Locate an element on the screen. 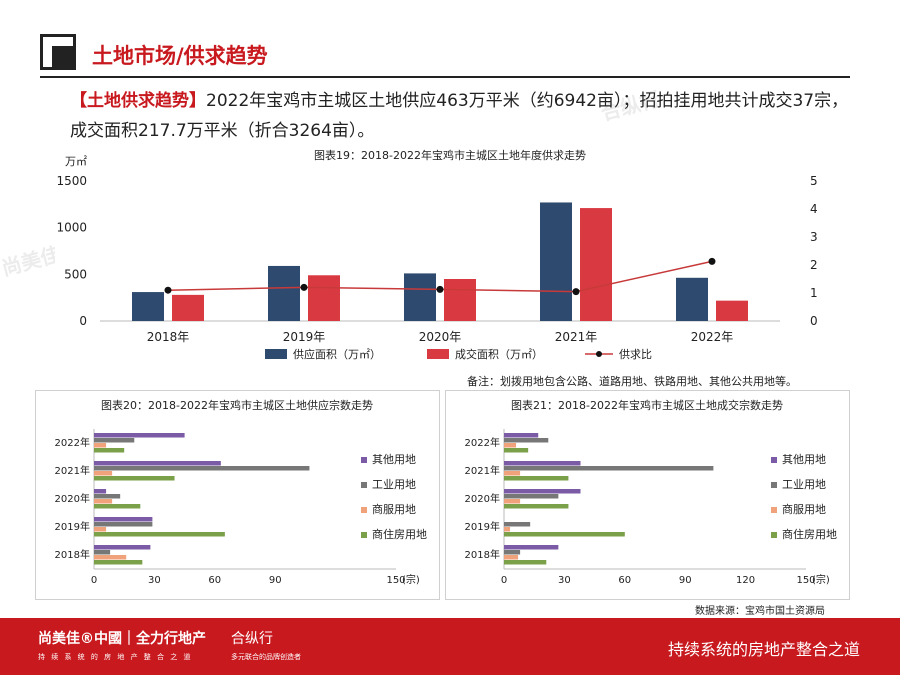 The image size is (900, 675). chart-title: 图表19：2018-2022年宝鸡市主城区土地年度供求走势 is located at coordinates (450, 155).